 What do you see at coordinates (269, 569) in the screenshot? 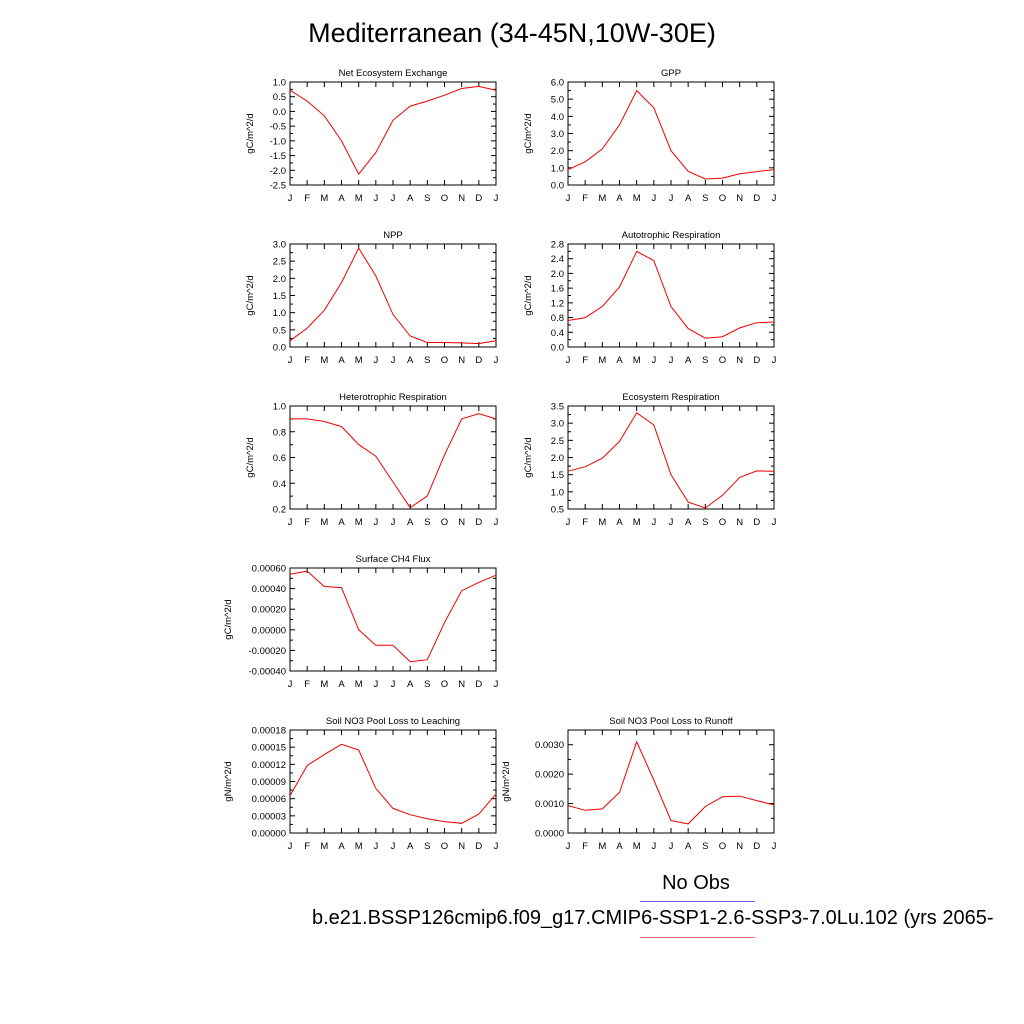
I see `y-tick-label: 0.00060` at bounding box center [269, 569].